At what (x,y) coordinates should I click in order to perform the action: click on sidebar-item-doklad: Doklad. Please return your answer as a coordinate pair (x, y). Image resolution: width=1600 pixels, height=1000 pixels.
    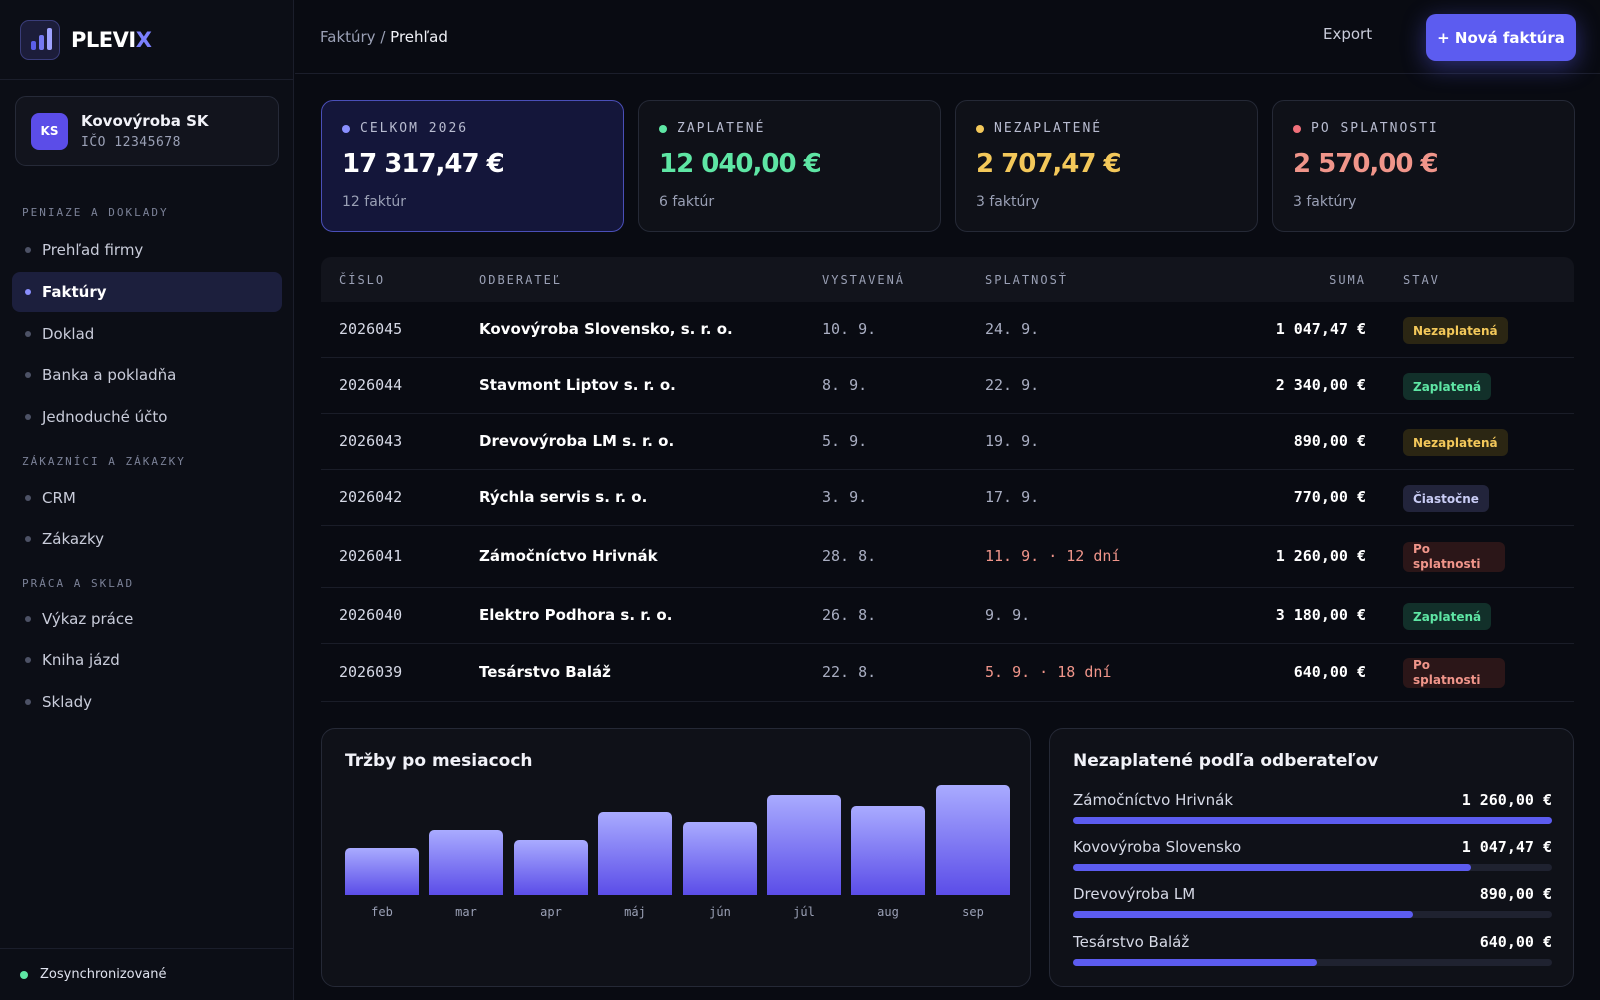
    Looking at the image, I should click on (147, 334).